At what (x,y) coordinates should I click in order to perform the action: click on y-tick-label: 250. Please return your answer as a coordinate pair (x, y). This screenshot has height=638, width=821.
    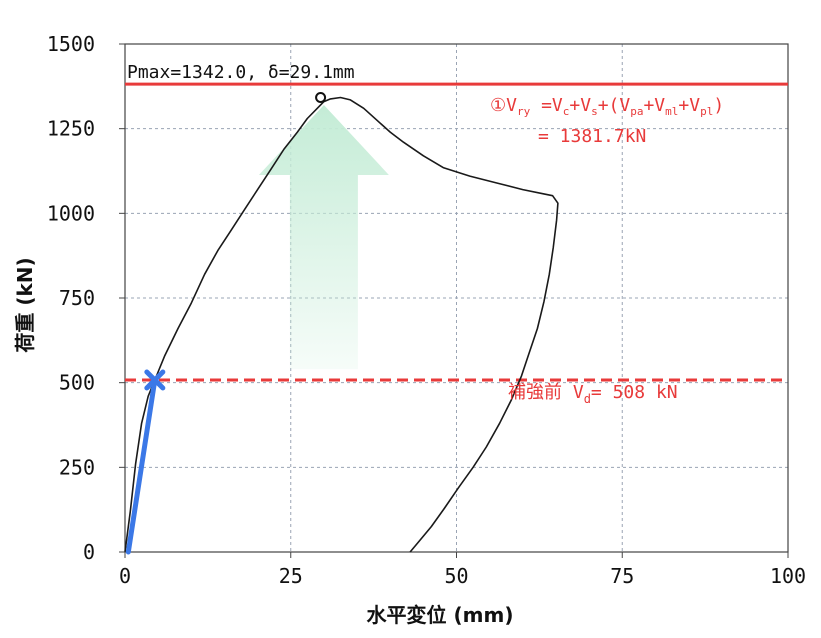
    Looking at the image, I should click on (77, 467).